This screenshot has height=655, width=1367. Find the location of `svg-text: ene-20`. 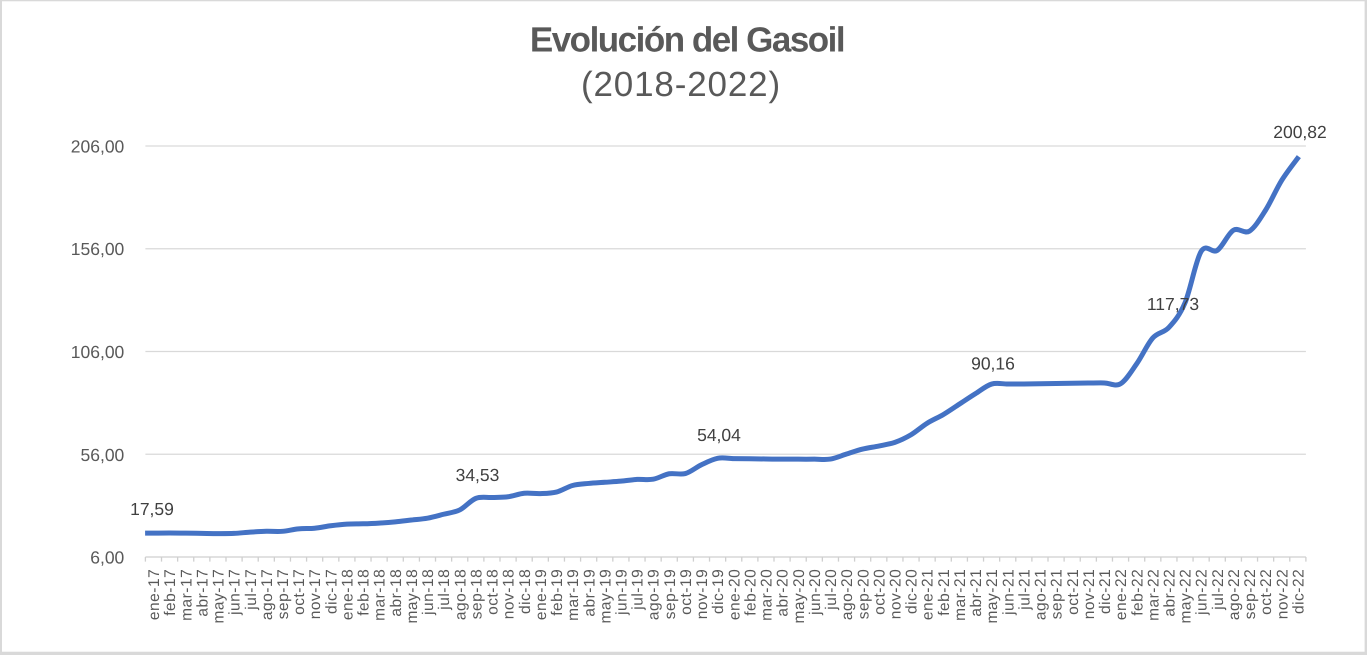

svg-text: ene-20 is located at coordinates (734, 594).